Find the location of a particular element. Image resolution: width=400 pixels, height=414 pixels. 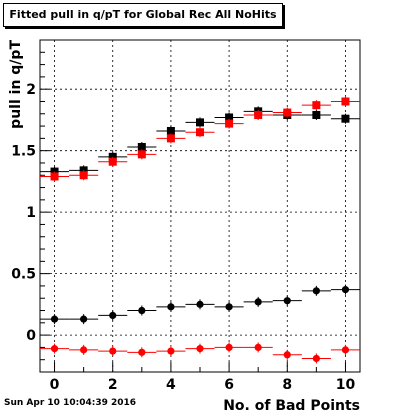

x-tick-label: 8 is located at coordinates (287, 385).